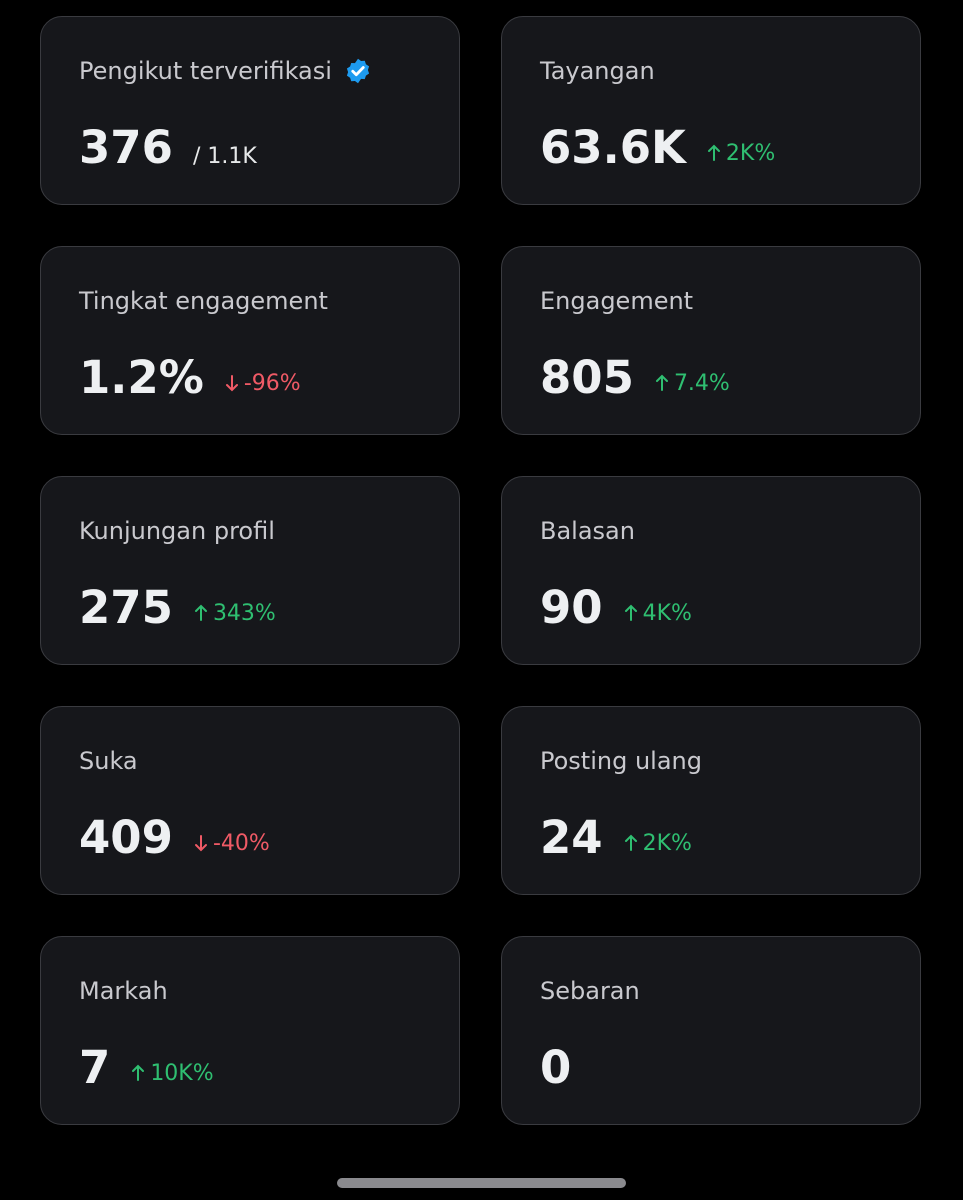 The width and height of the screenshot is (963, 1200). I want to click on metric-change-text: 4K%, so click(667, 613).